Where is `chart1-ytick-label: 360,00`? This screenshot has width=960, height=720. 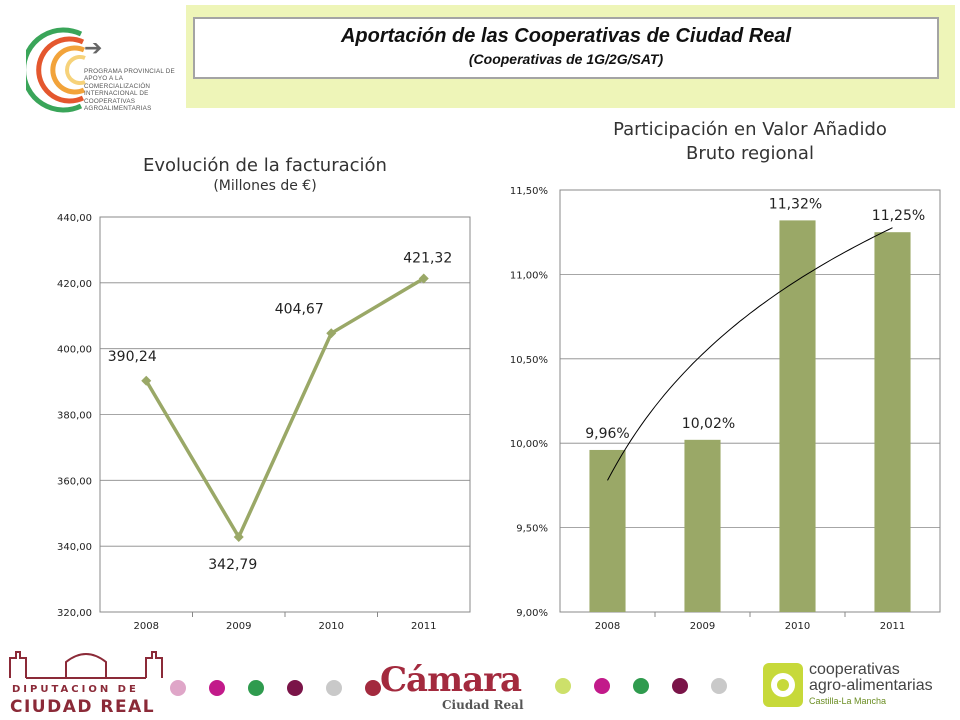 chart1-ytick-label: 360,00 is located at coordinates (74, 481).